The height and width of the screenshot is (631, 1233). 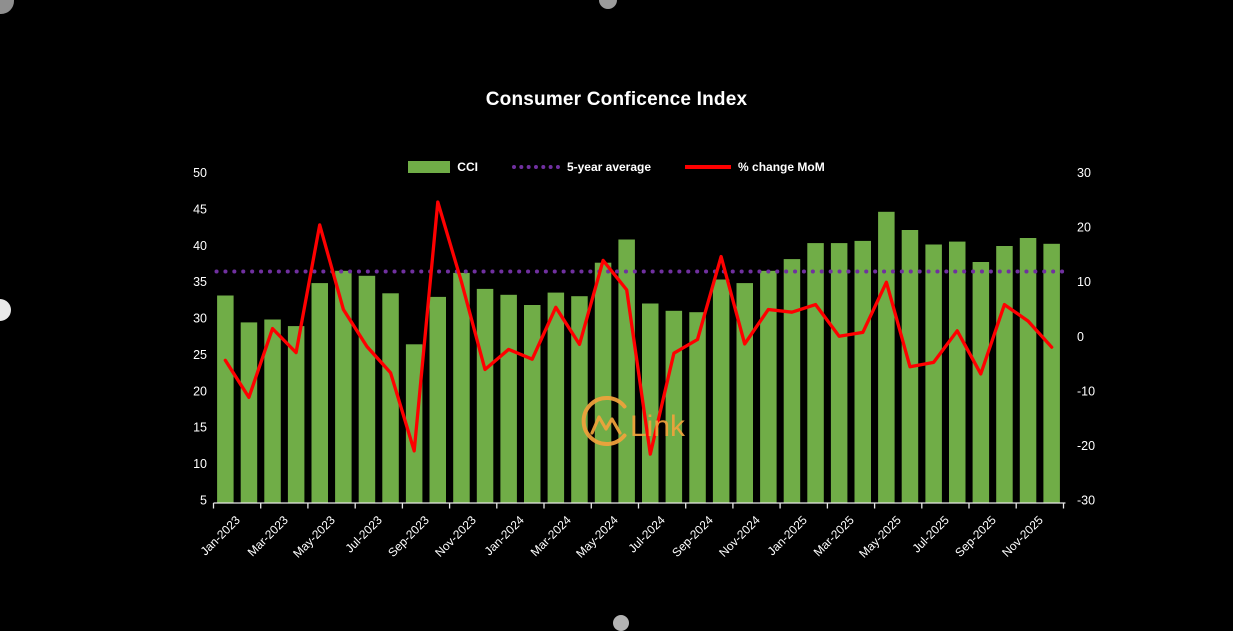 What do you see at coordinates (886, 357) in the screenshot?
I see `bar-May-2025` at bounding box center [886, 357].